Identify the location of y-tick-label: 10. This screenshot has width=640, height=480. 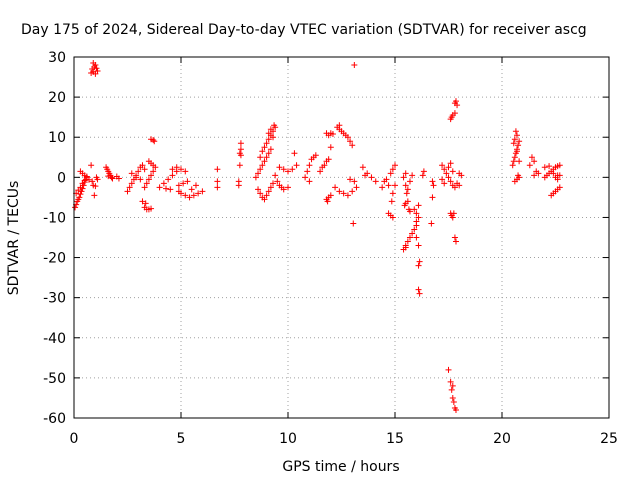
(57, 138).